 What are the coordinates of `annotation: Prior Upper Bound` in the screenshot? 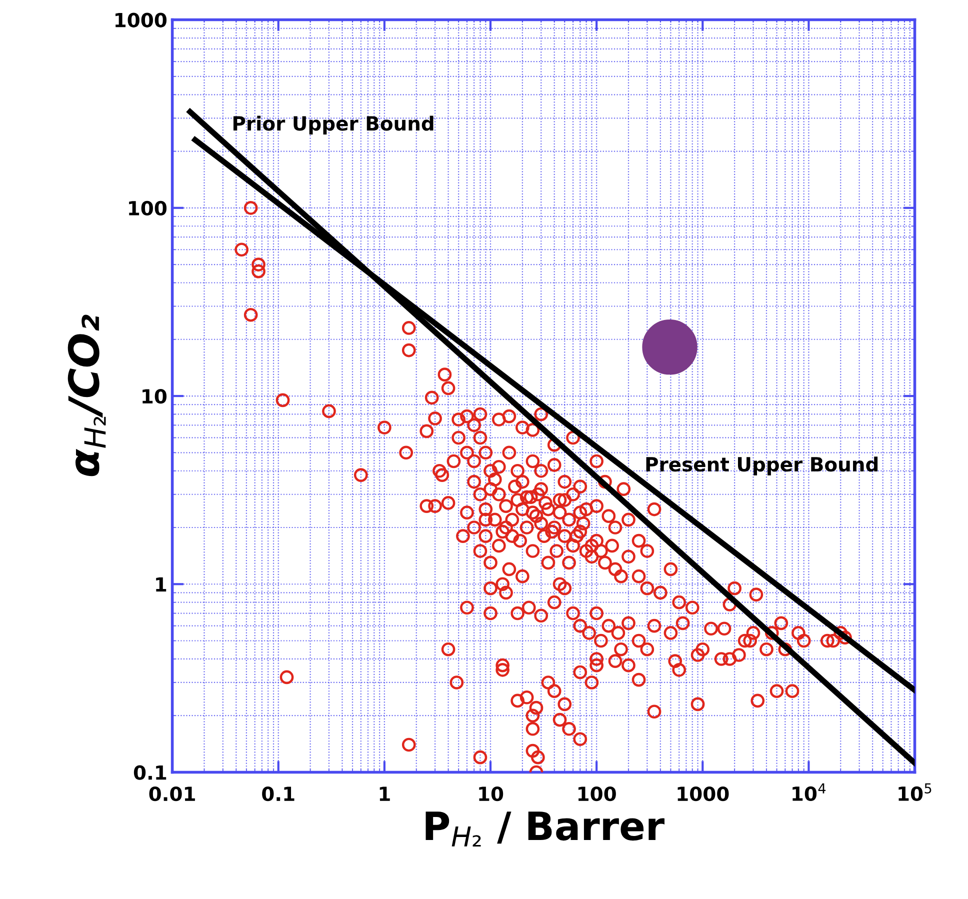 It's located at (333, 125).